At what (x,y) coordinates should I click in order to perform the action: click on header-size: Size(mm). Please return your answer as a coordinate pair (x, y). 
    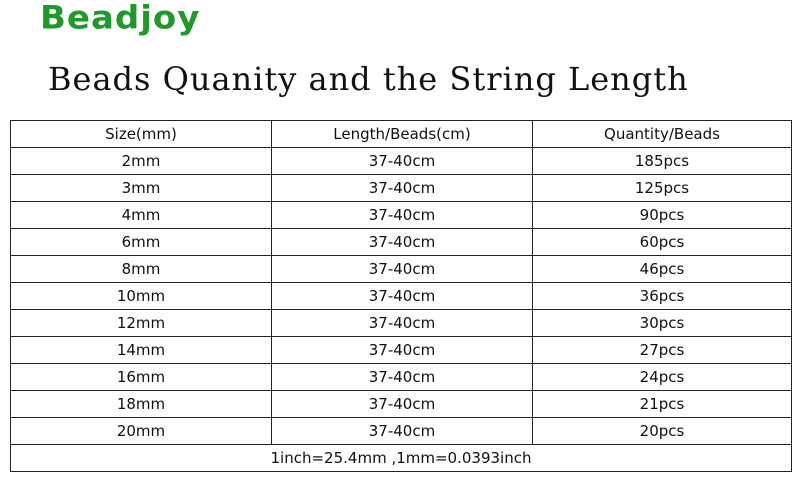
    Looking at the image, I should click on (141, 134).